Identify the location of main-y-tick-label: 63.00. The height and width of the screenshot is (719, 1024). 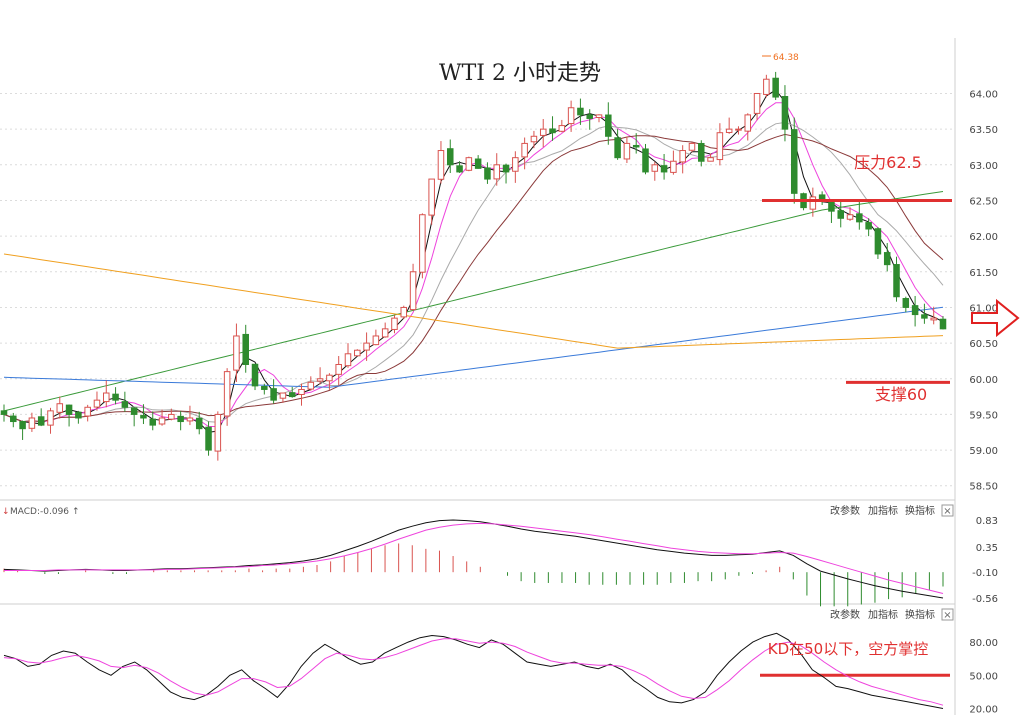
(983, 166).